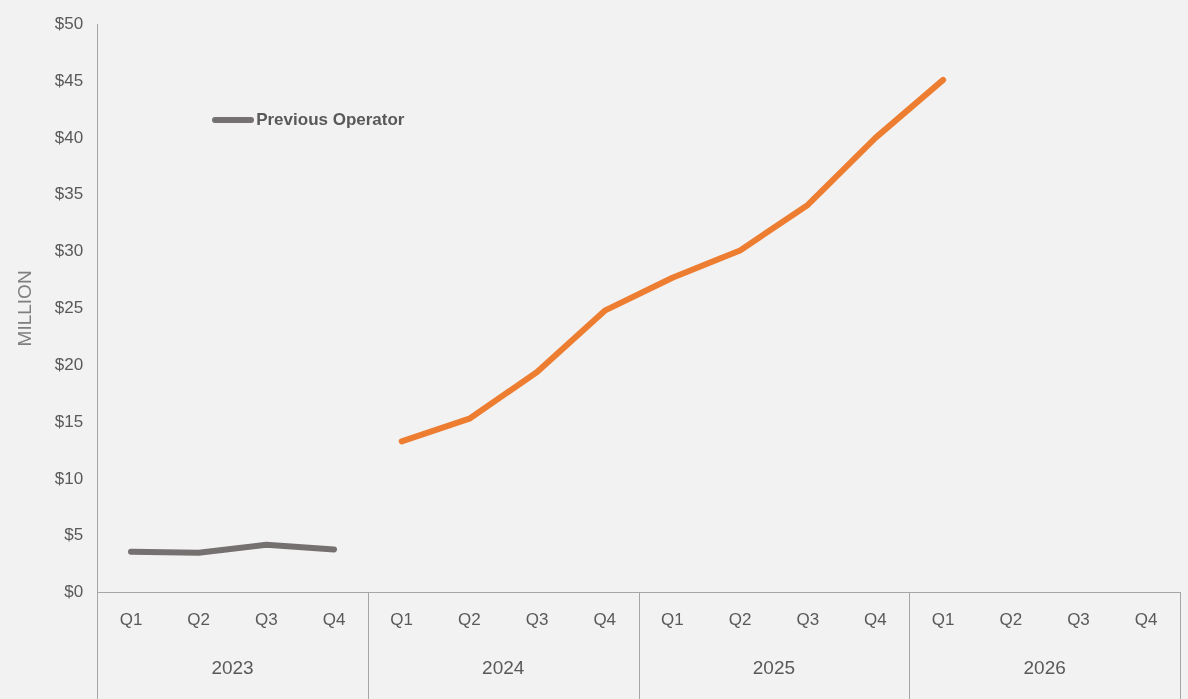  What do you see at coordinates (24, 308) in the screenshot?
I see `y-axis-title: MILLION` at bounding box center [24, 308].